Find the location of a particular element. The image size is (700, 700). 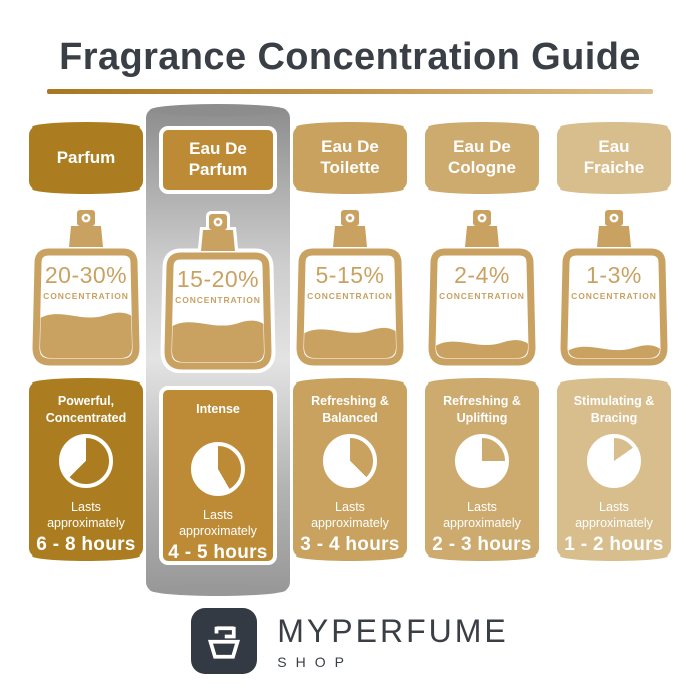

column-header-label: Eau Fraiche is located at coordinates (614, 157).